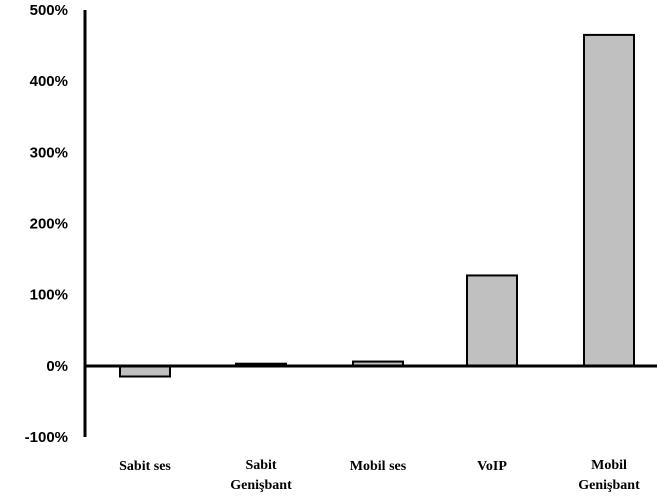 This screenshot has height=503, width=657. What do you see at coordinates (49, 10) in the screenshot?
I see `y-tick-label: 500%` at bounding box center [49, 10].